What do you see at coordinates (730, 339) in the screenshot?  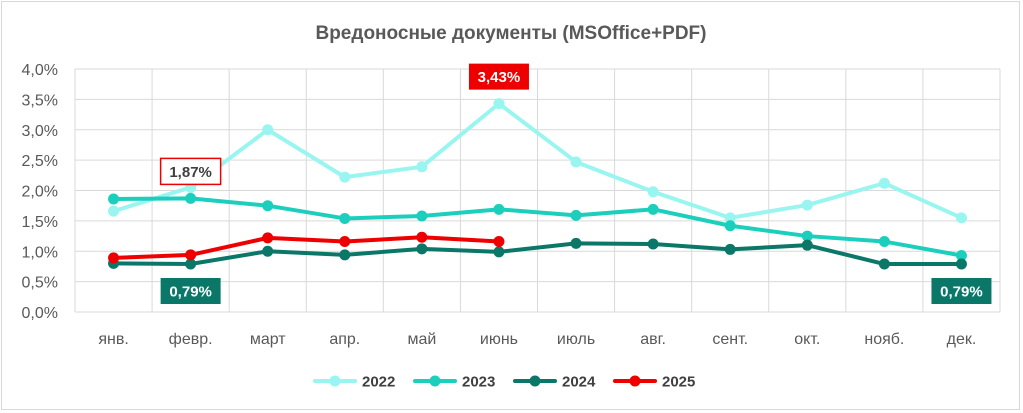 I see `x-tick-label: сент.` at bounding box center [730, 339].